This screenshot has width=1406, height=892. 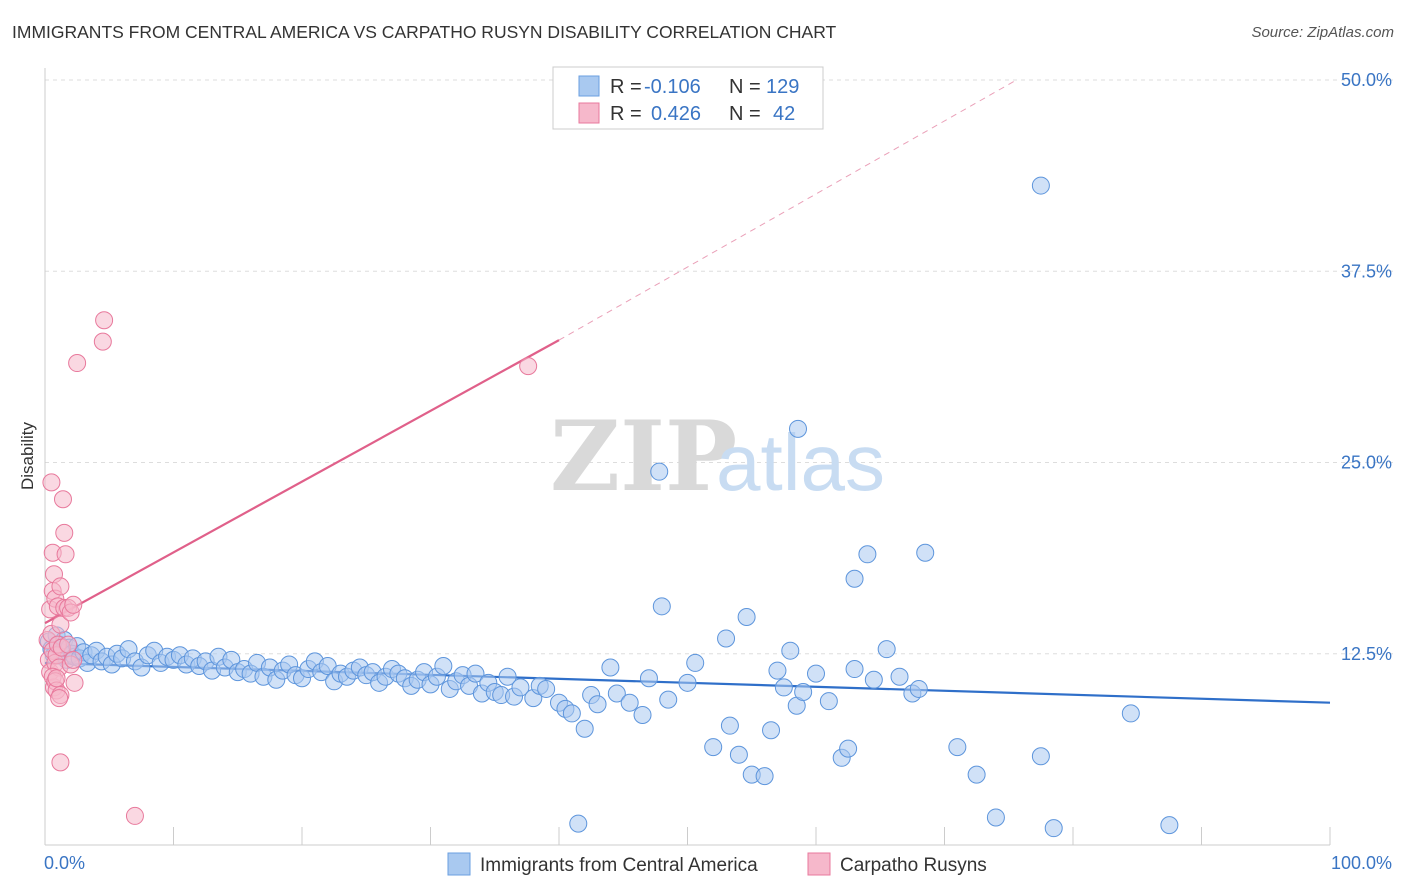 I want to click on legend-n-value-2: 42, so click(x=784, y=114).